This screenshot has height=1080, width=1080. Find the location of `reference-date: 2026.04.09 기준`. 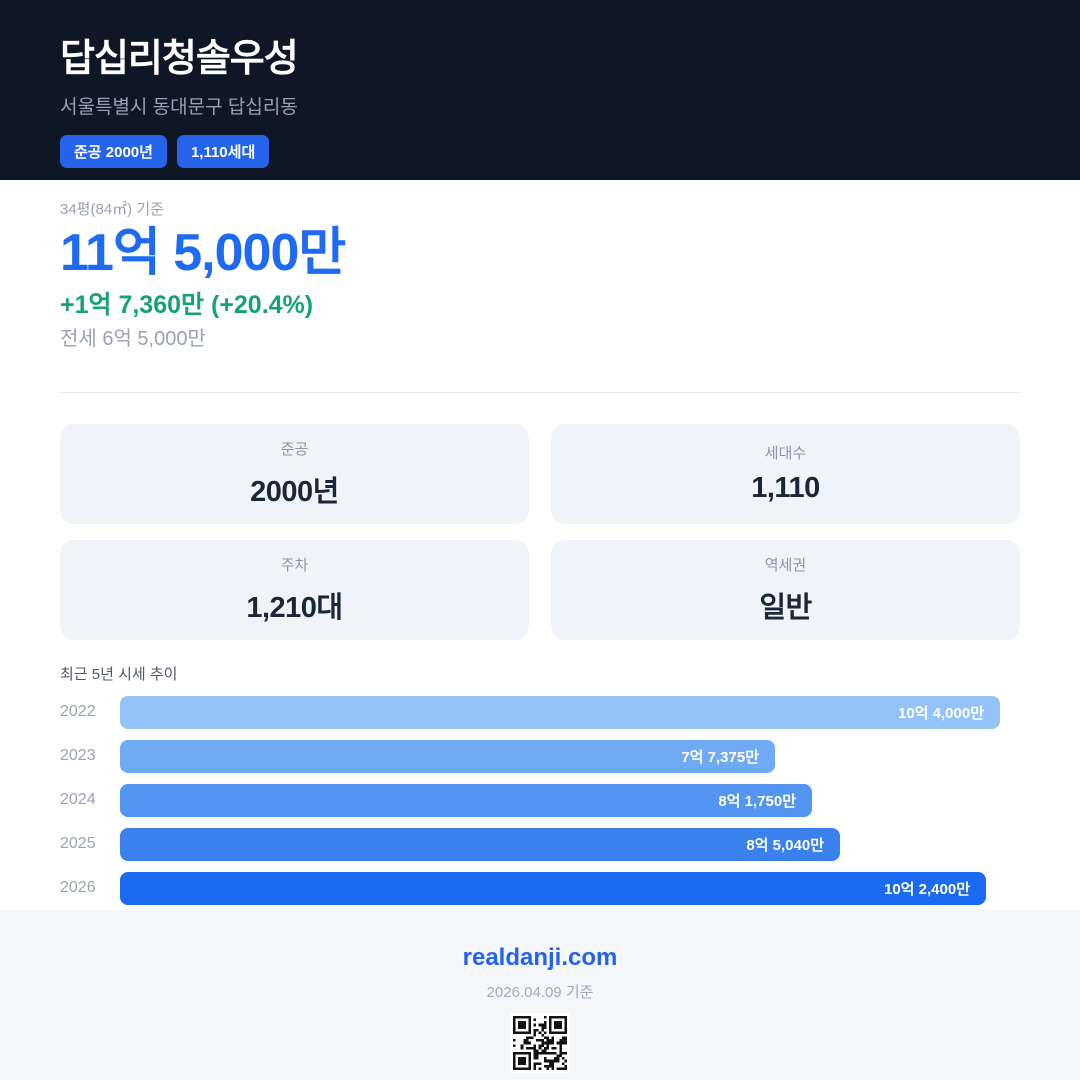

reference-date: 2026.04.09 기준 is located at coordinates (540, 992).